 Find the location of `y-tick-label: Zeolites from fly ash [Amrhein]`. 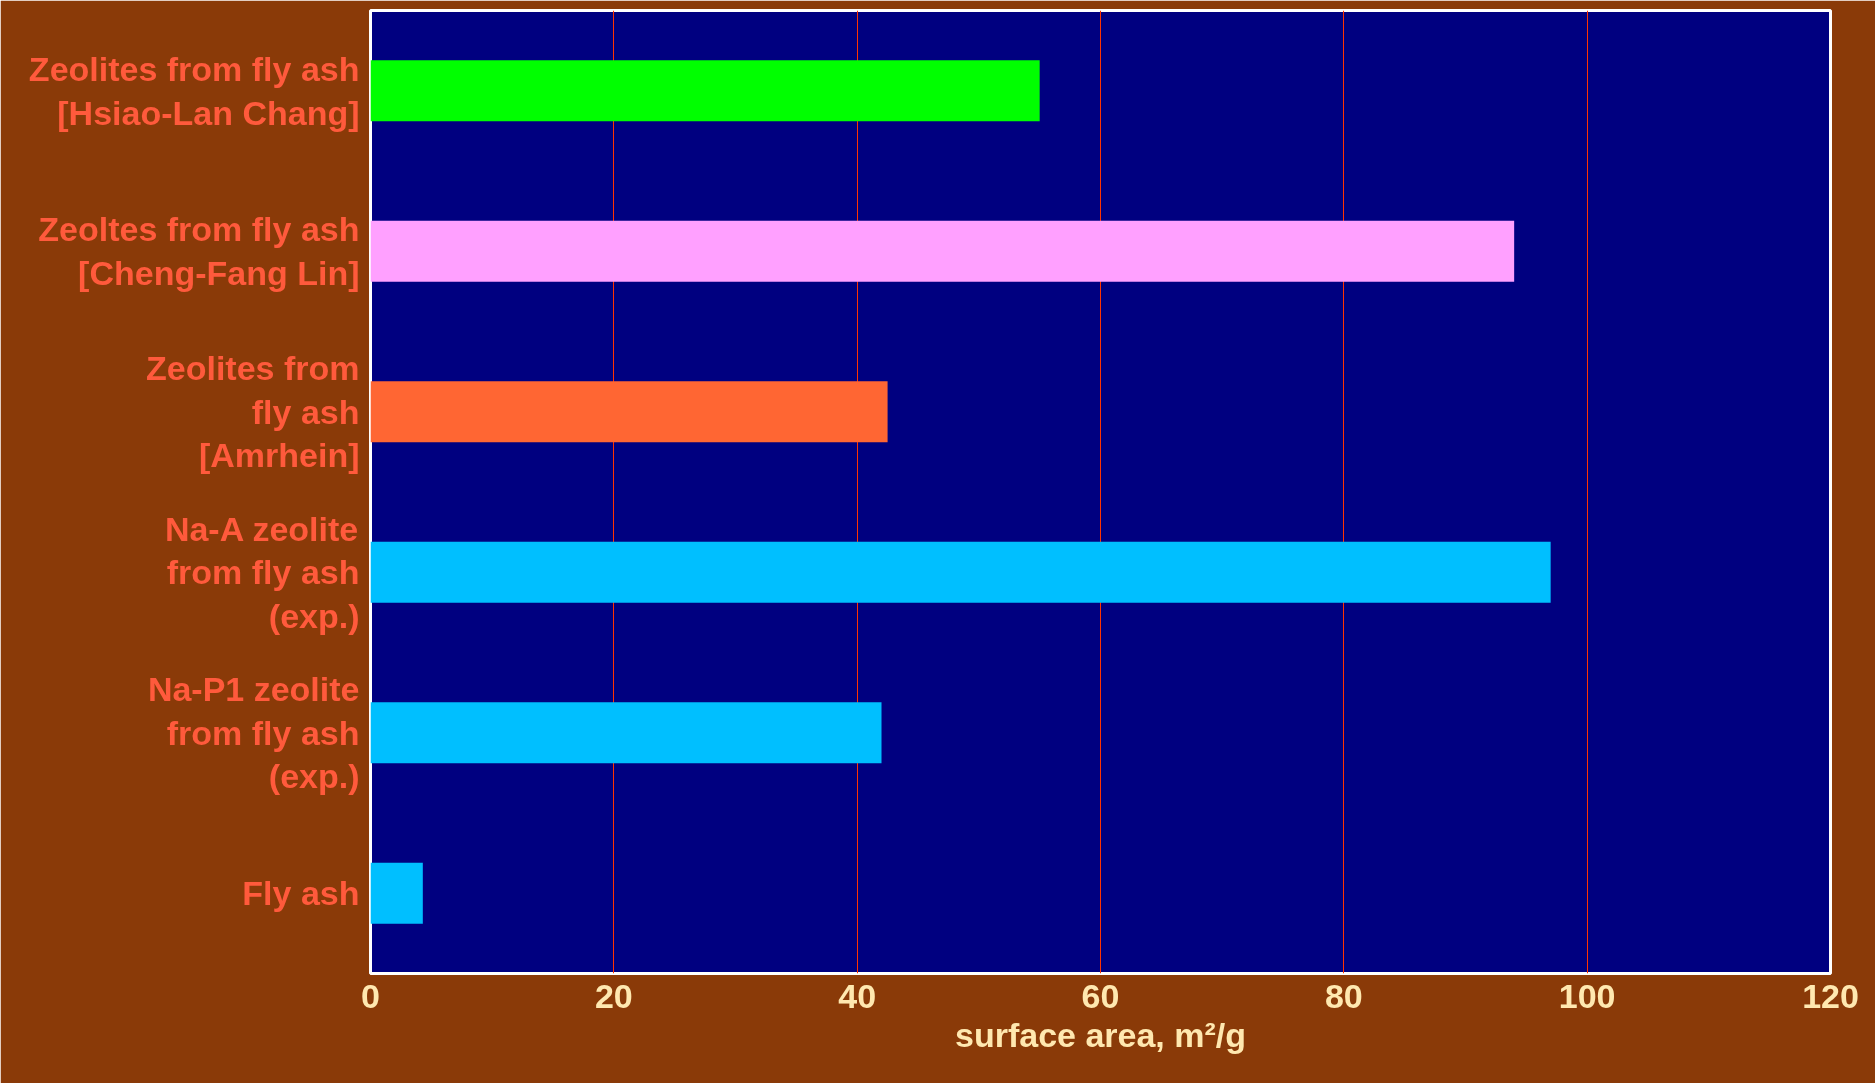

y-tick-label: Zeolites from fly ash [Amrhein] is located at coordinates (253, 412).